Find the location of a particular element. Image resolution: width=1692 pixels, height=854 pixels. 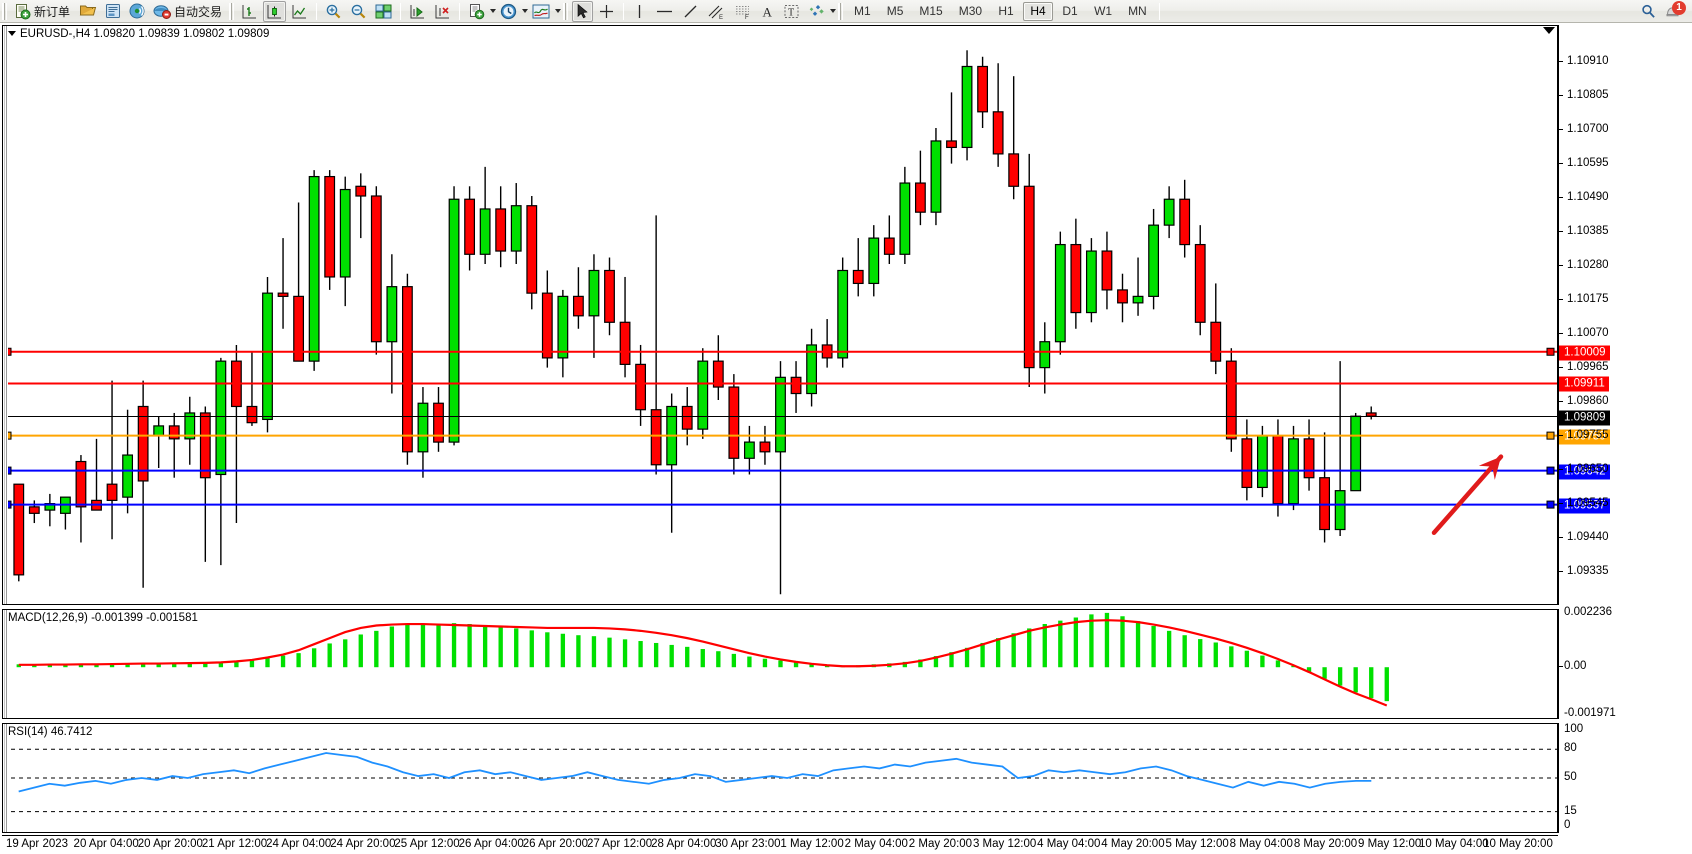

price-tick-label: 1.09545 is located at coordinates (1588, 503).